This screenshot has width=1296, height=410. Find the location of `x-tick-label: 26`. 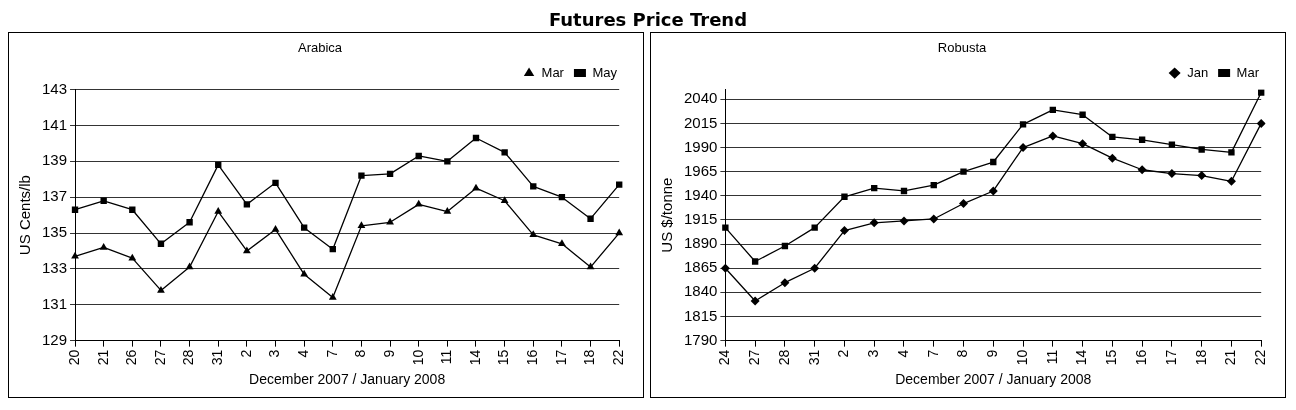

x-tick-label: 26 is located at coordinates (131, 357).